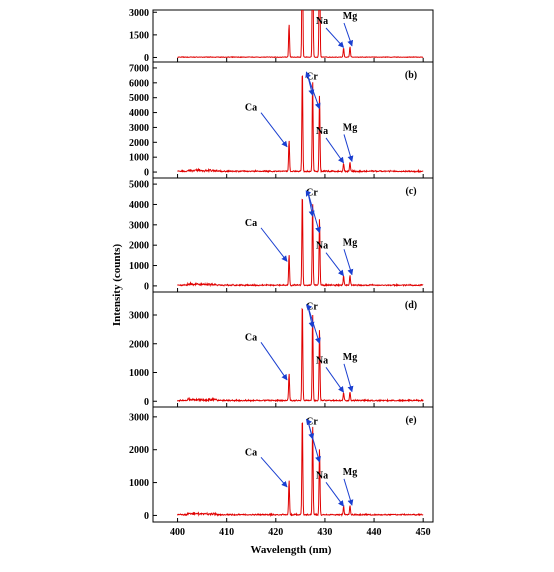  I want to click on x-tick-label: 400, so click(177, 532).